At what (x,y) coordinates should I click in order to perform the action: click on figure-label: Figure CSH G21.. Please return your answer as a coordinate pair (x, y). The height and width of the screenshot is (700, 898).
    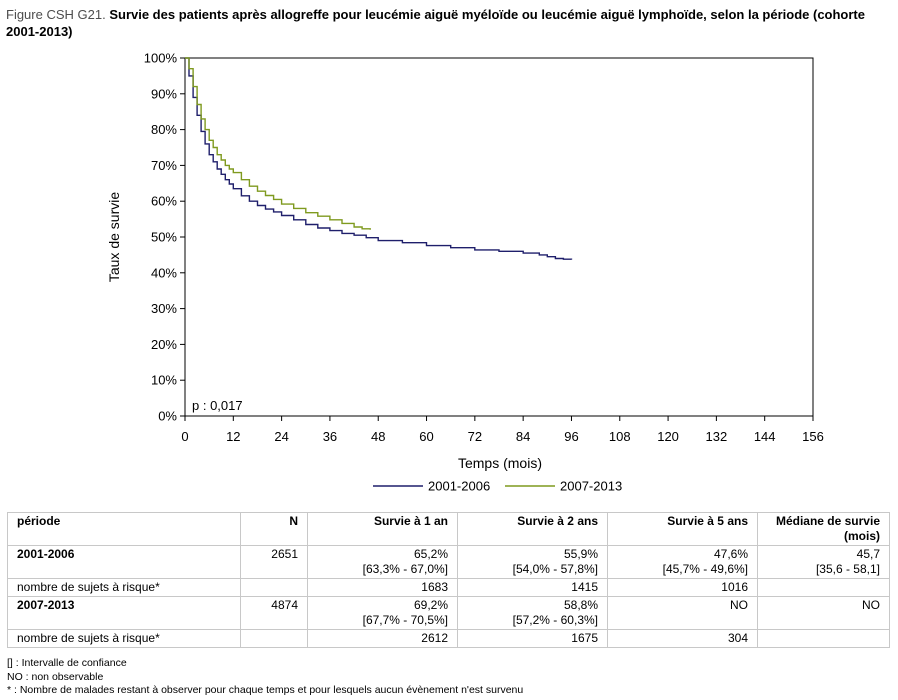
    Looking at the image, I should click on (56, 14).